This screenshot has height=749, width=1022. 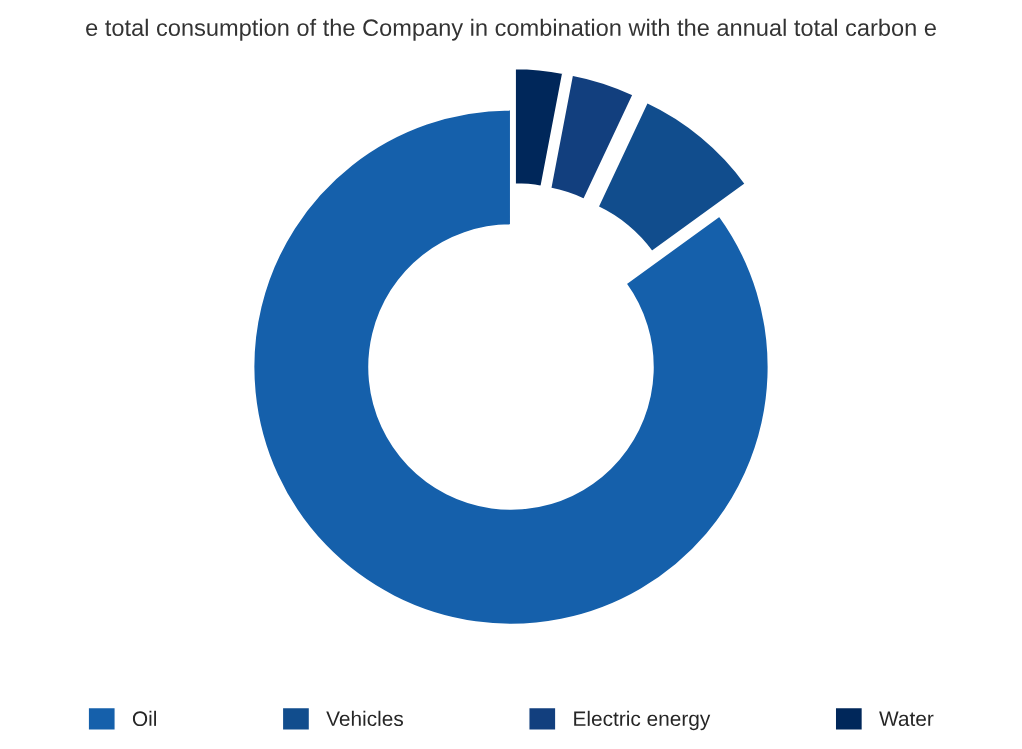 What do you see at coordinates (642, 720) in the screenshot?
I see `legend-label: Electric energy` at bounding box center [642, 720].